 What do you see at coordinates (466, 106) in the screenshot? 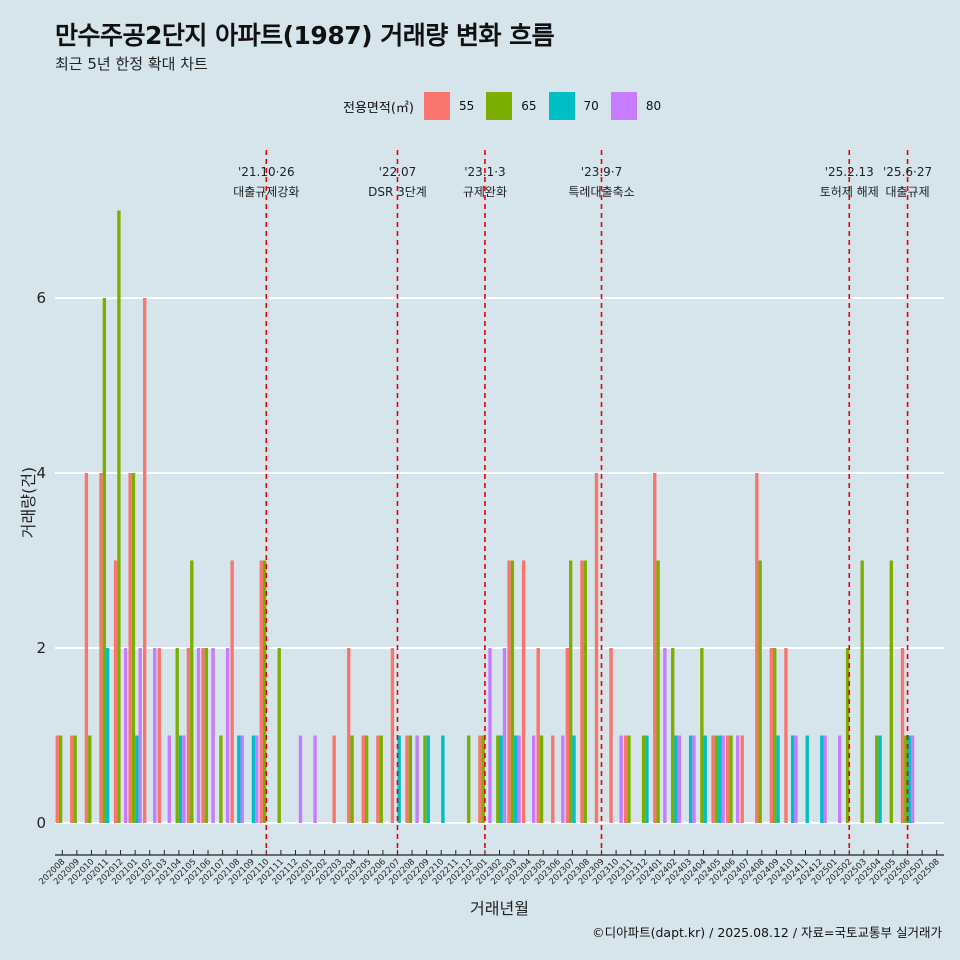
I see `legend-label-55: 55` at bounding box center [466, 106].